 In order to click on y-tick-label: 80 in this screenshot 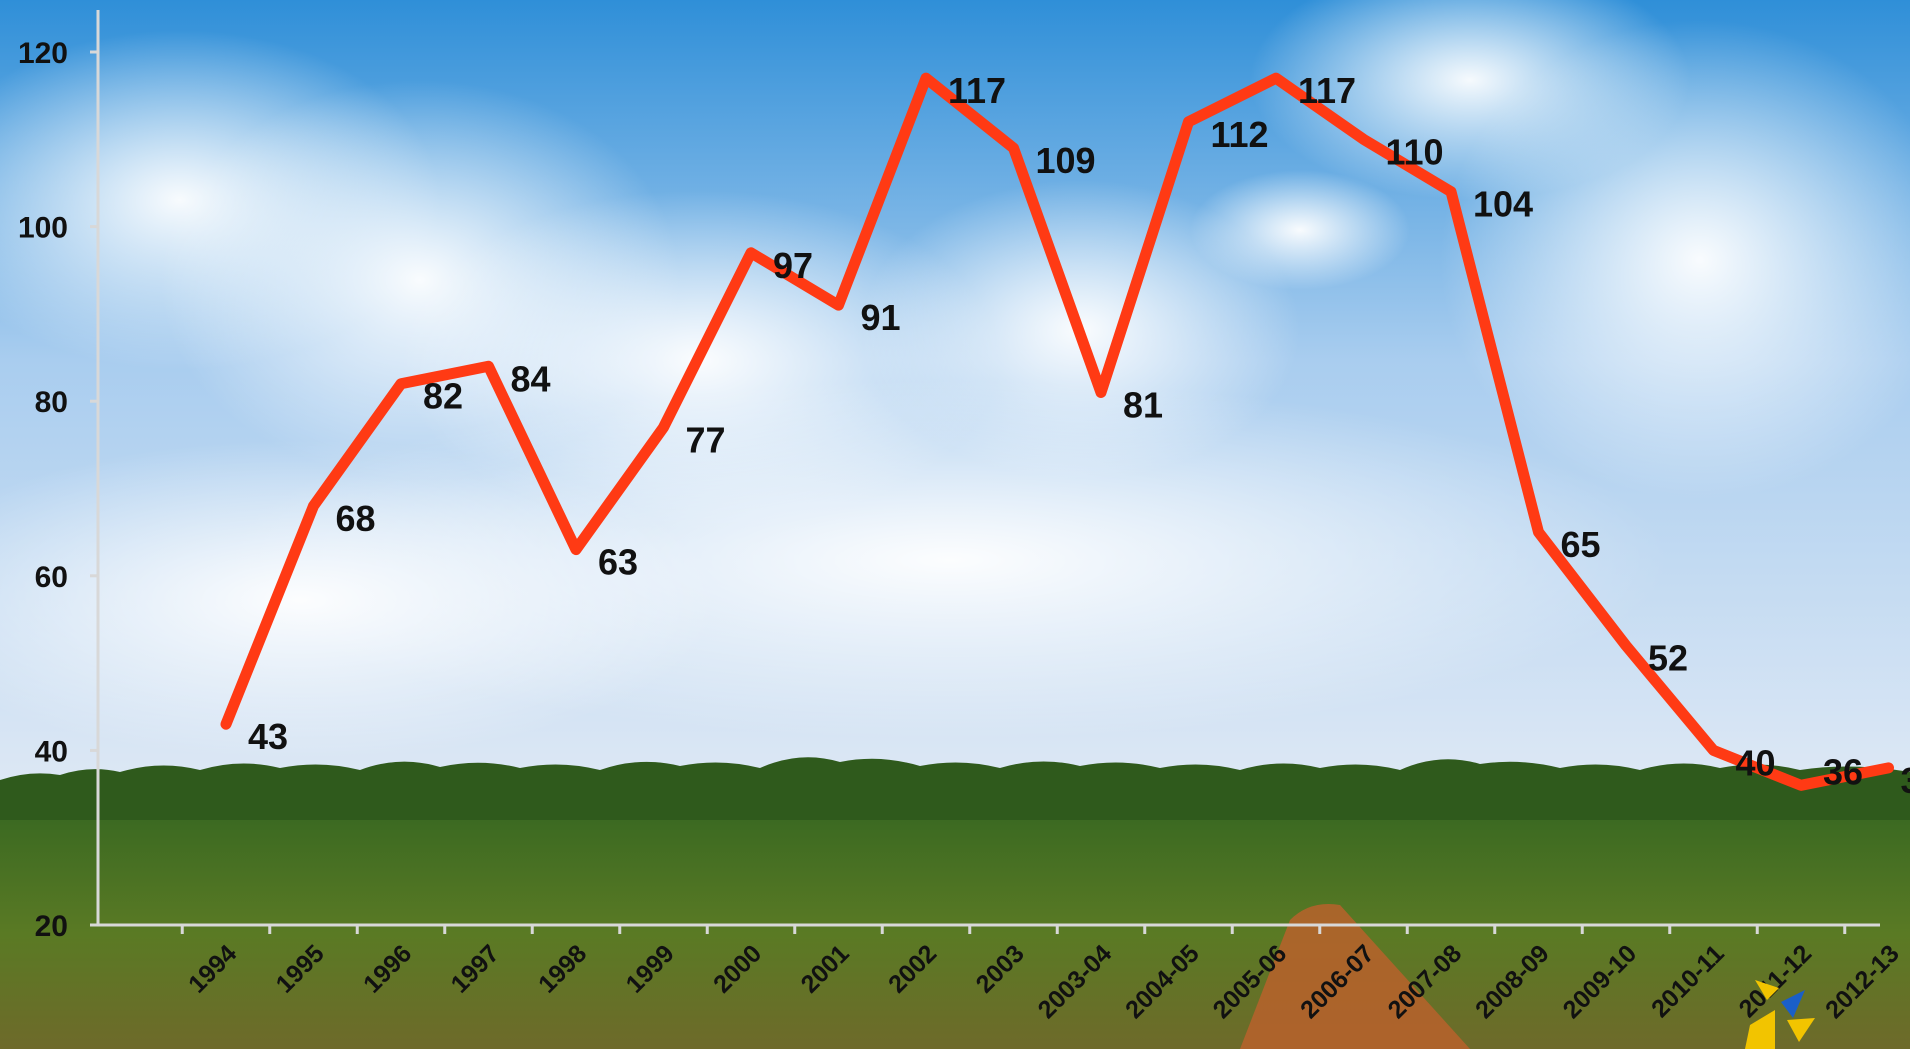, I will do `click(51, 402)`.